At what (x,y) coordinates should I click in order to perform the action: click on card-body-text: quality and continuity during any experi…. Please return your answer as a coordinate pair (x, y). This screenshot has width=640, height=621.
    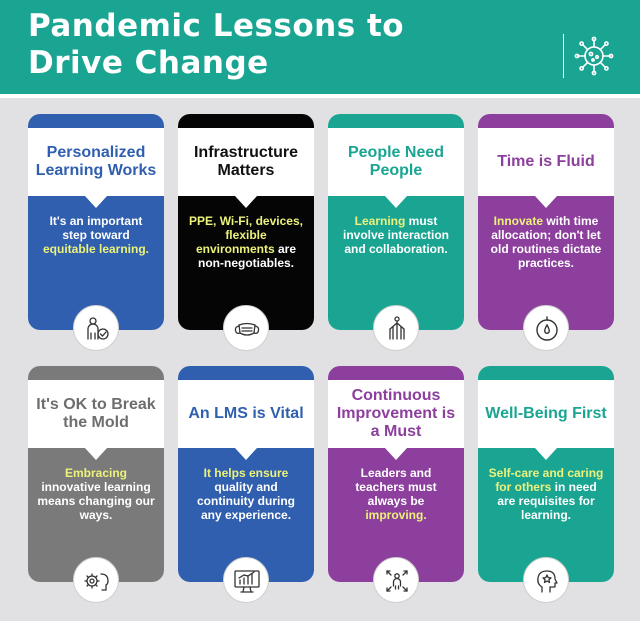
    Looking at the image, I should click on (246, 501).